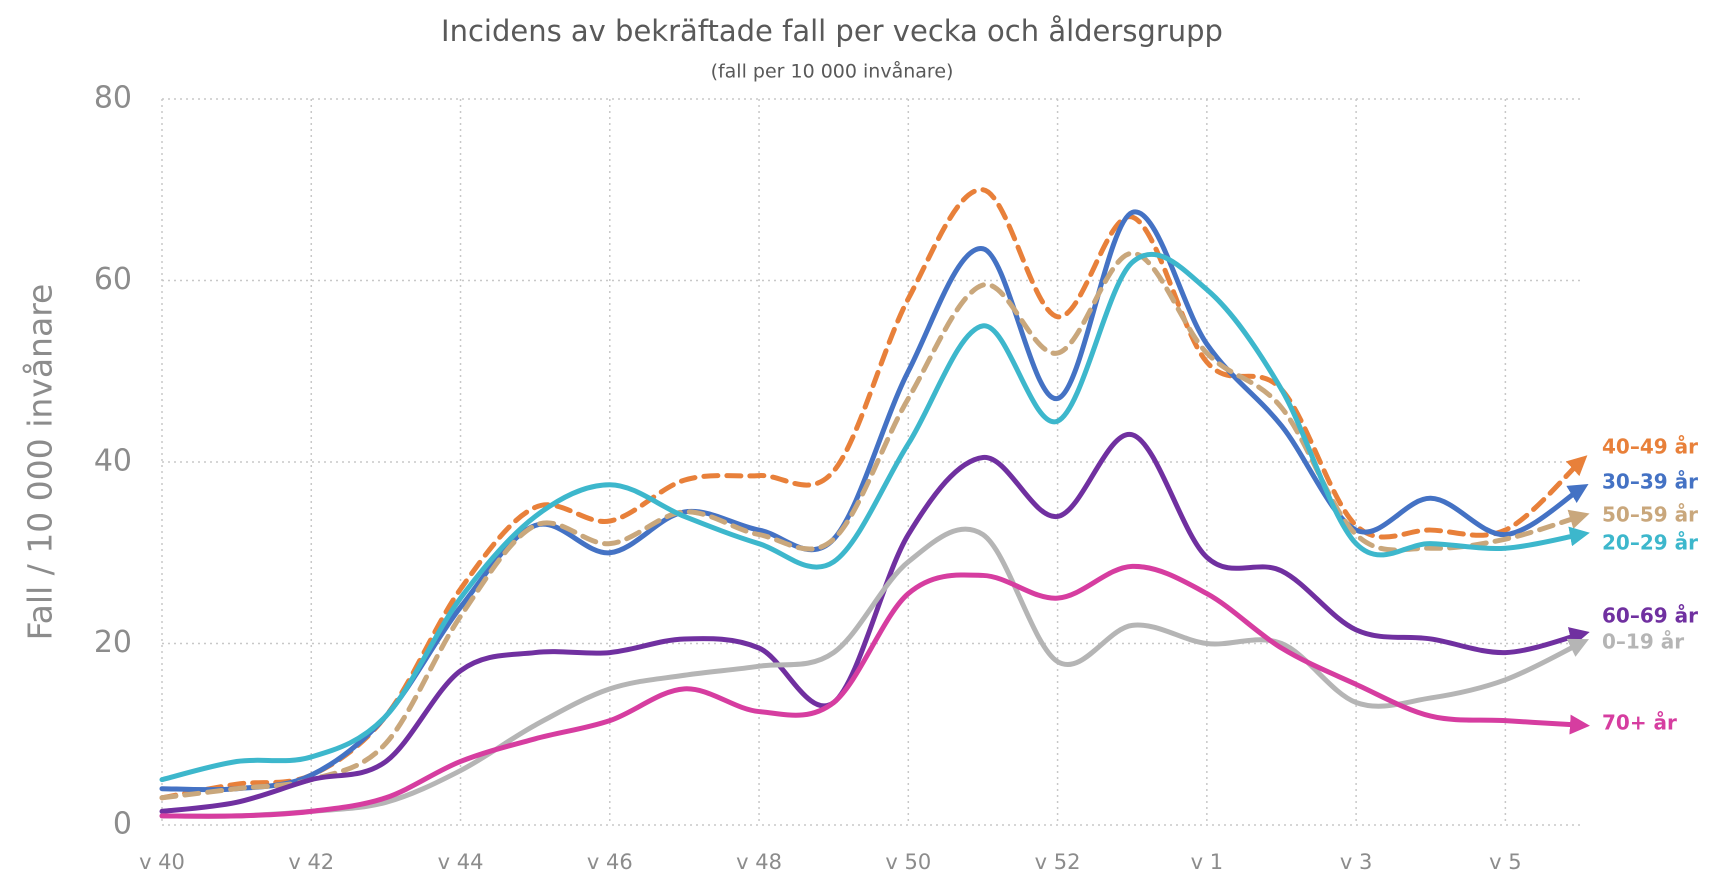 The height and width of the screenshot is (877, 1721). Describe the element at coordinates (610, 862) in the screenshot. I see `x-tick-label: v 46` at that location.